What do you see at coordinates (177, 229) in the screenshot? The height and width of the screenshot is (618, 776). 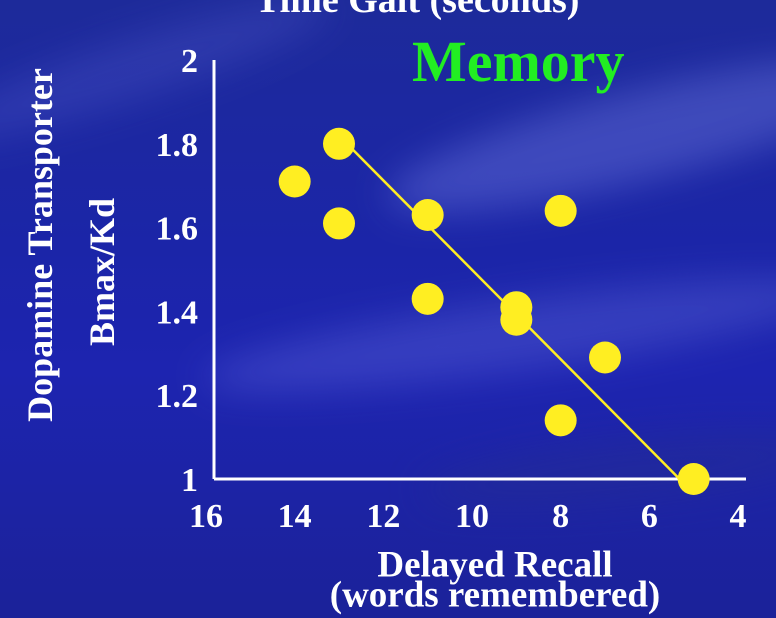 I see `y-tick-label: 1.6` at bounding box center [177, 229].